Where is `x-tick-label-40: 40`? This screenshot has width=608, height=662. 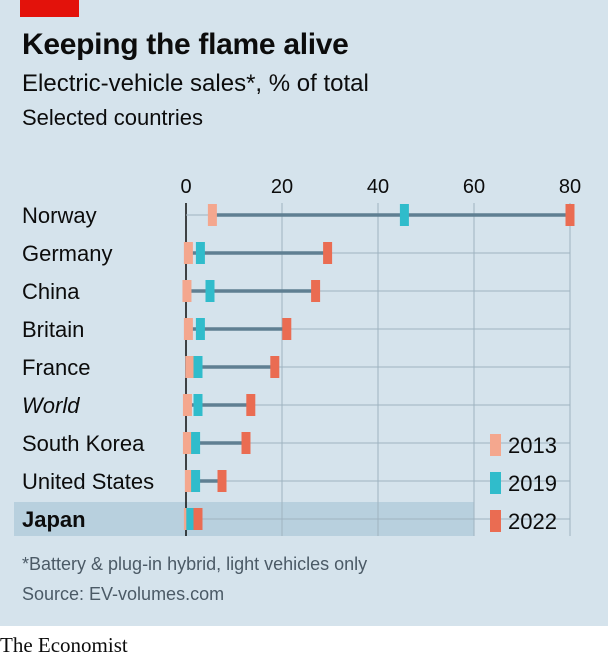 x-tick-label-40: 40 is located at coordinates (378, 187).